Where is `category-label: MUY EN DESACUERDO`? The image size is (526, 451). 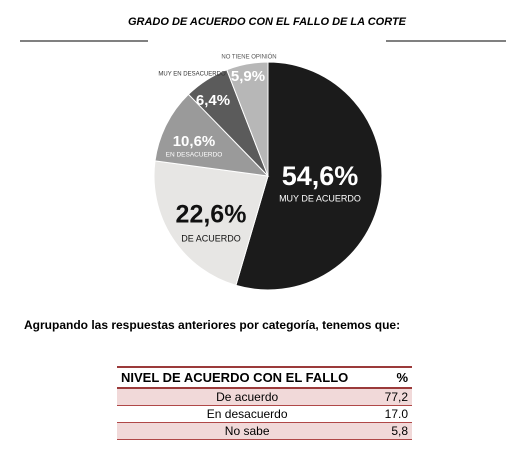 category-label: MUY EN DESACUERDO is located at coordinates (192, 75).